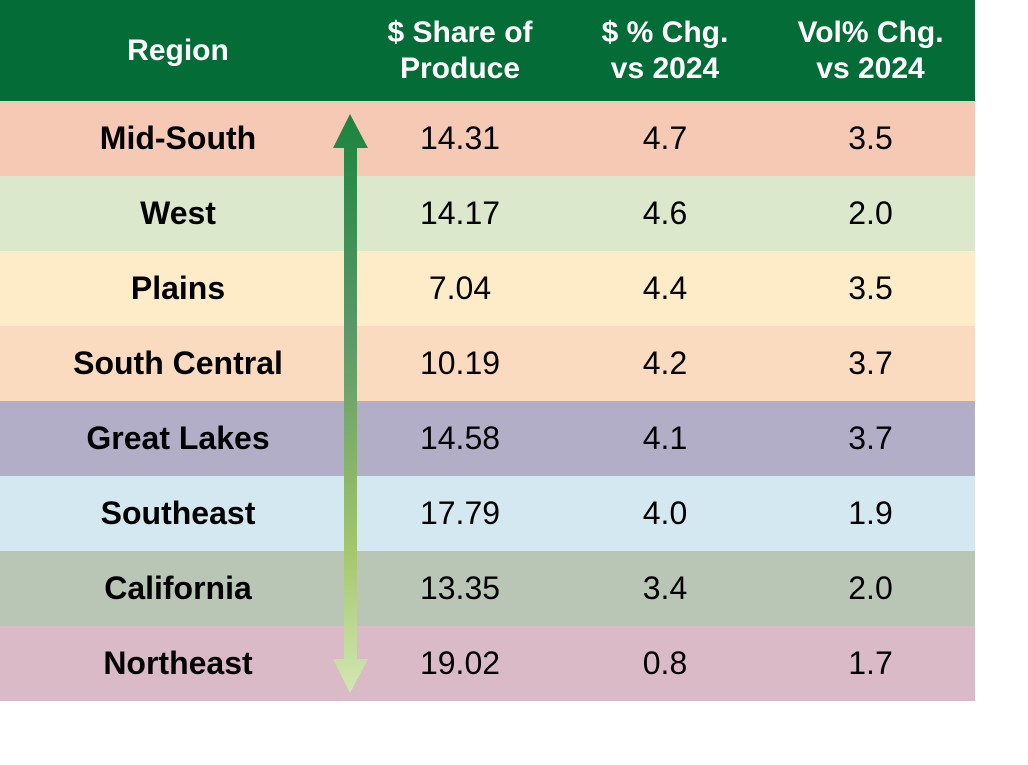 The width and height of the screenshot is (1028, 765). What do you see at coordinates (460, 32) in the screenshot?
I see `header-text: $ Share of` at bounding box center [460, 32].